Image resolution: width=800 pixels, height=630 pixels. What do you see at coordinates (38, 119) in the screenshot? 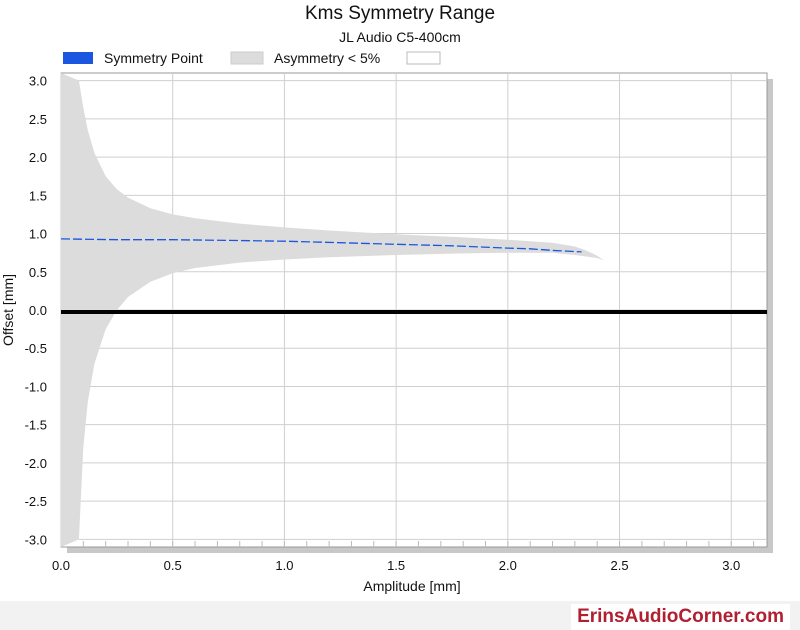
I see `y-tick-label: 2.5` at bounding box center [38, 119].